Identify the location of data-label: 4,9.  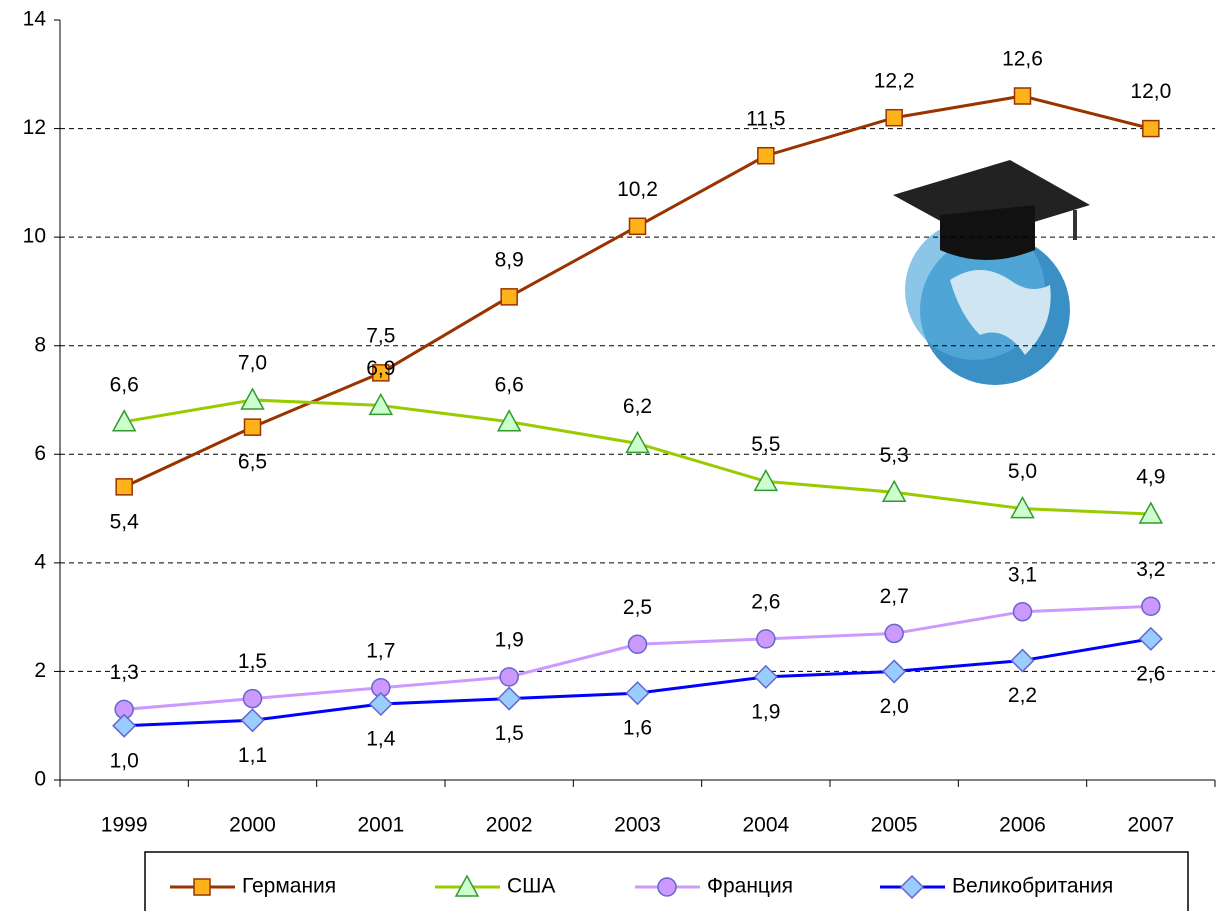
(1150, 477).